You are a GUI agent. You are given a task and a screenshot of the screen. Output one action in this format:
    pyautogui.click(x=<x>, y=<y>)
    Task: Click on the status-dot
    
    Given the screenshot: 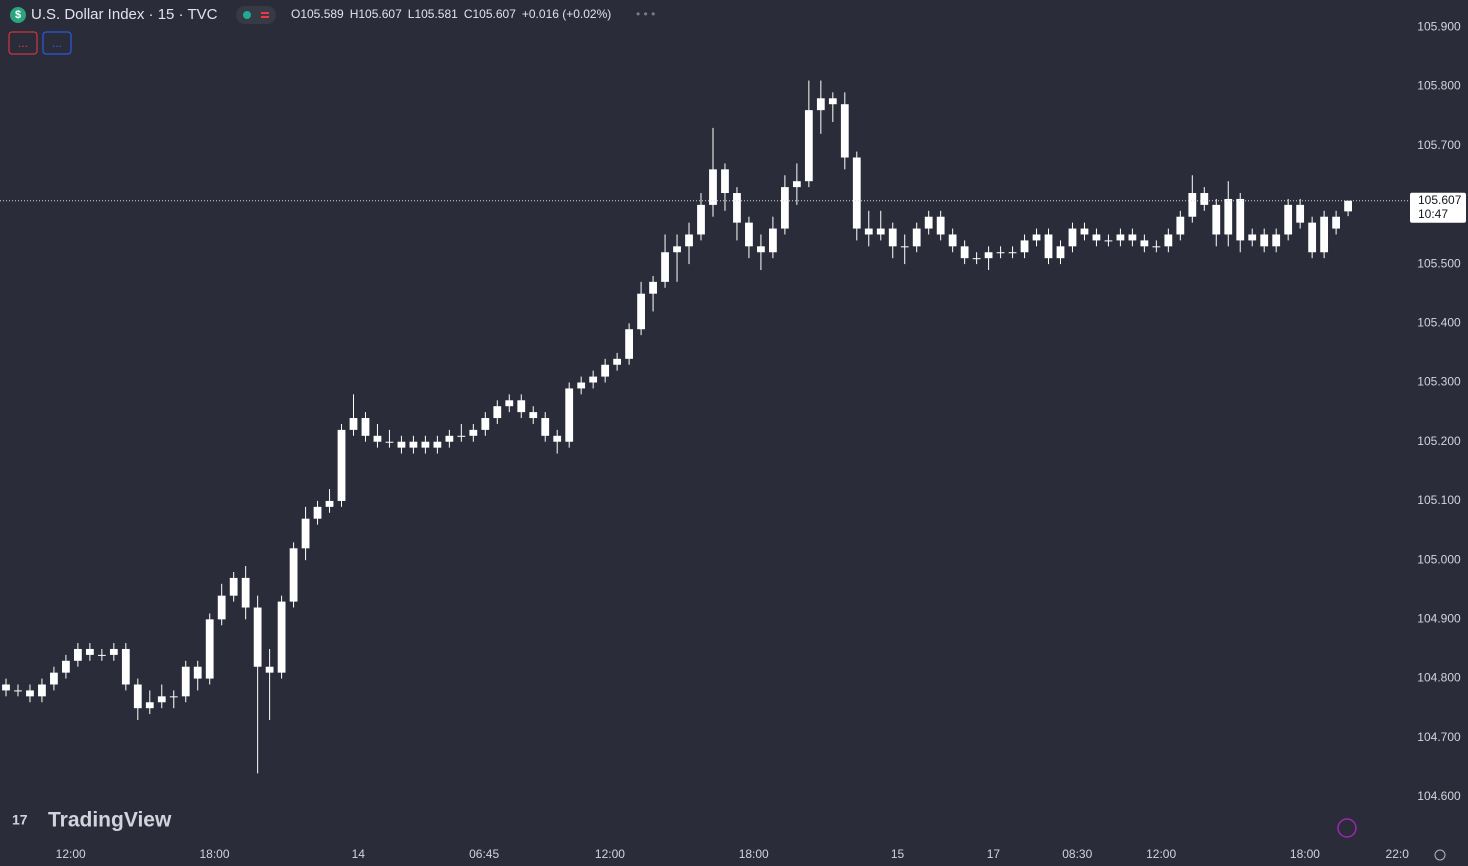 What is the action you would take?
    pyautogui.click(x=247, y=15)
    